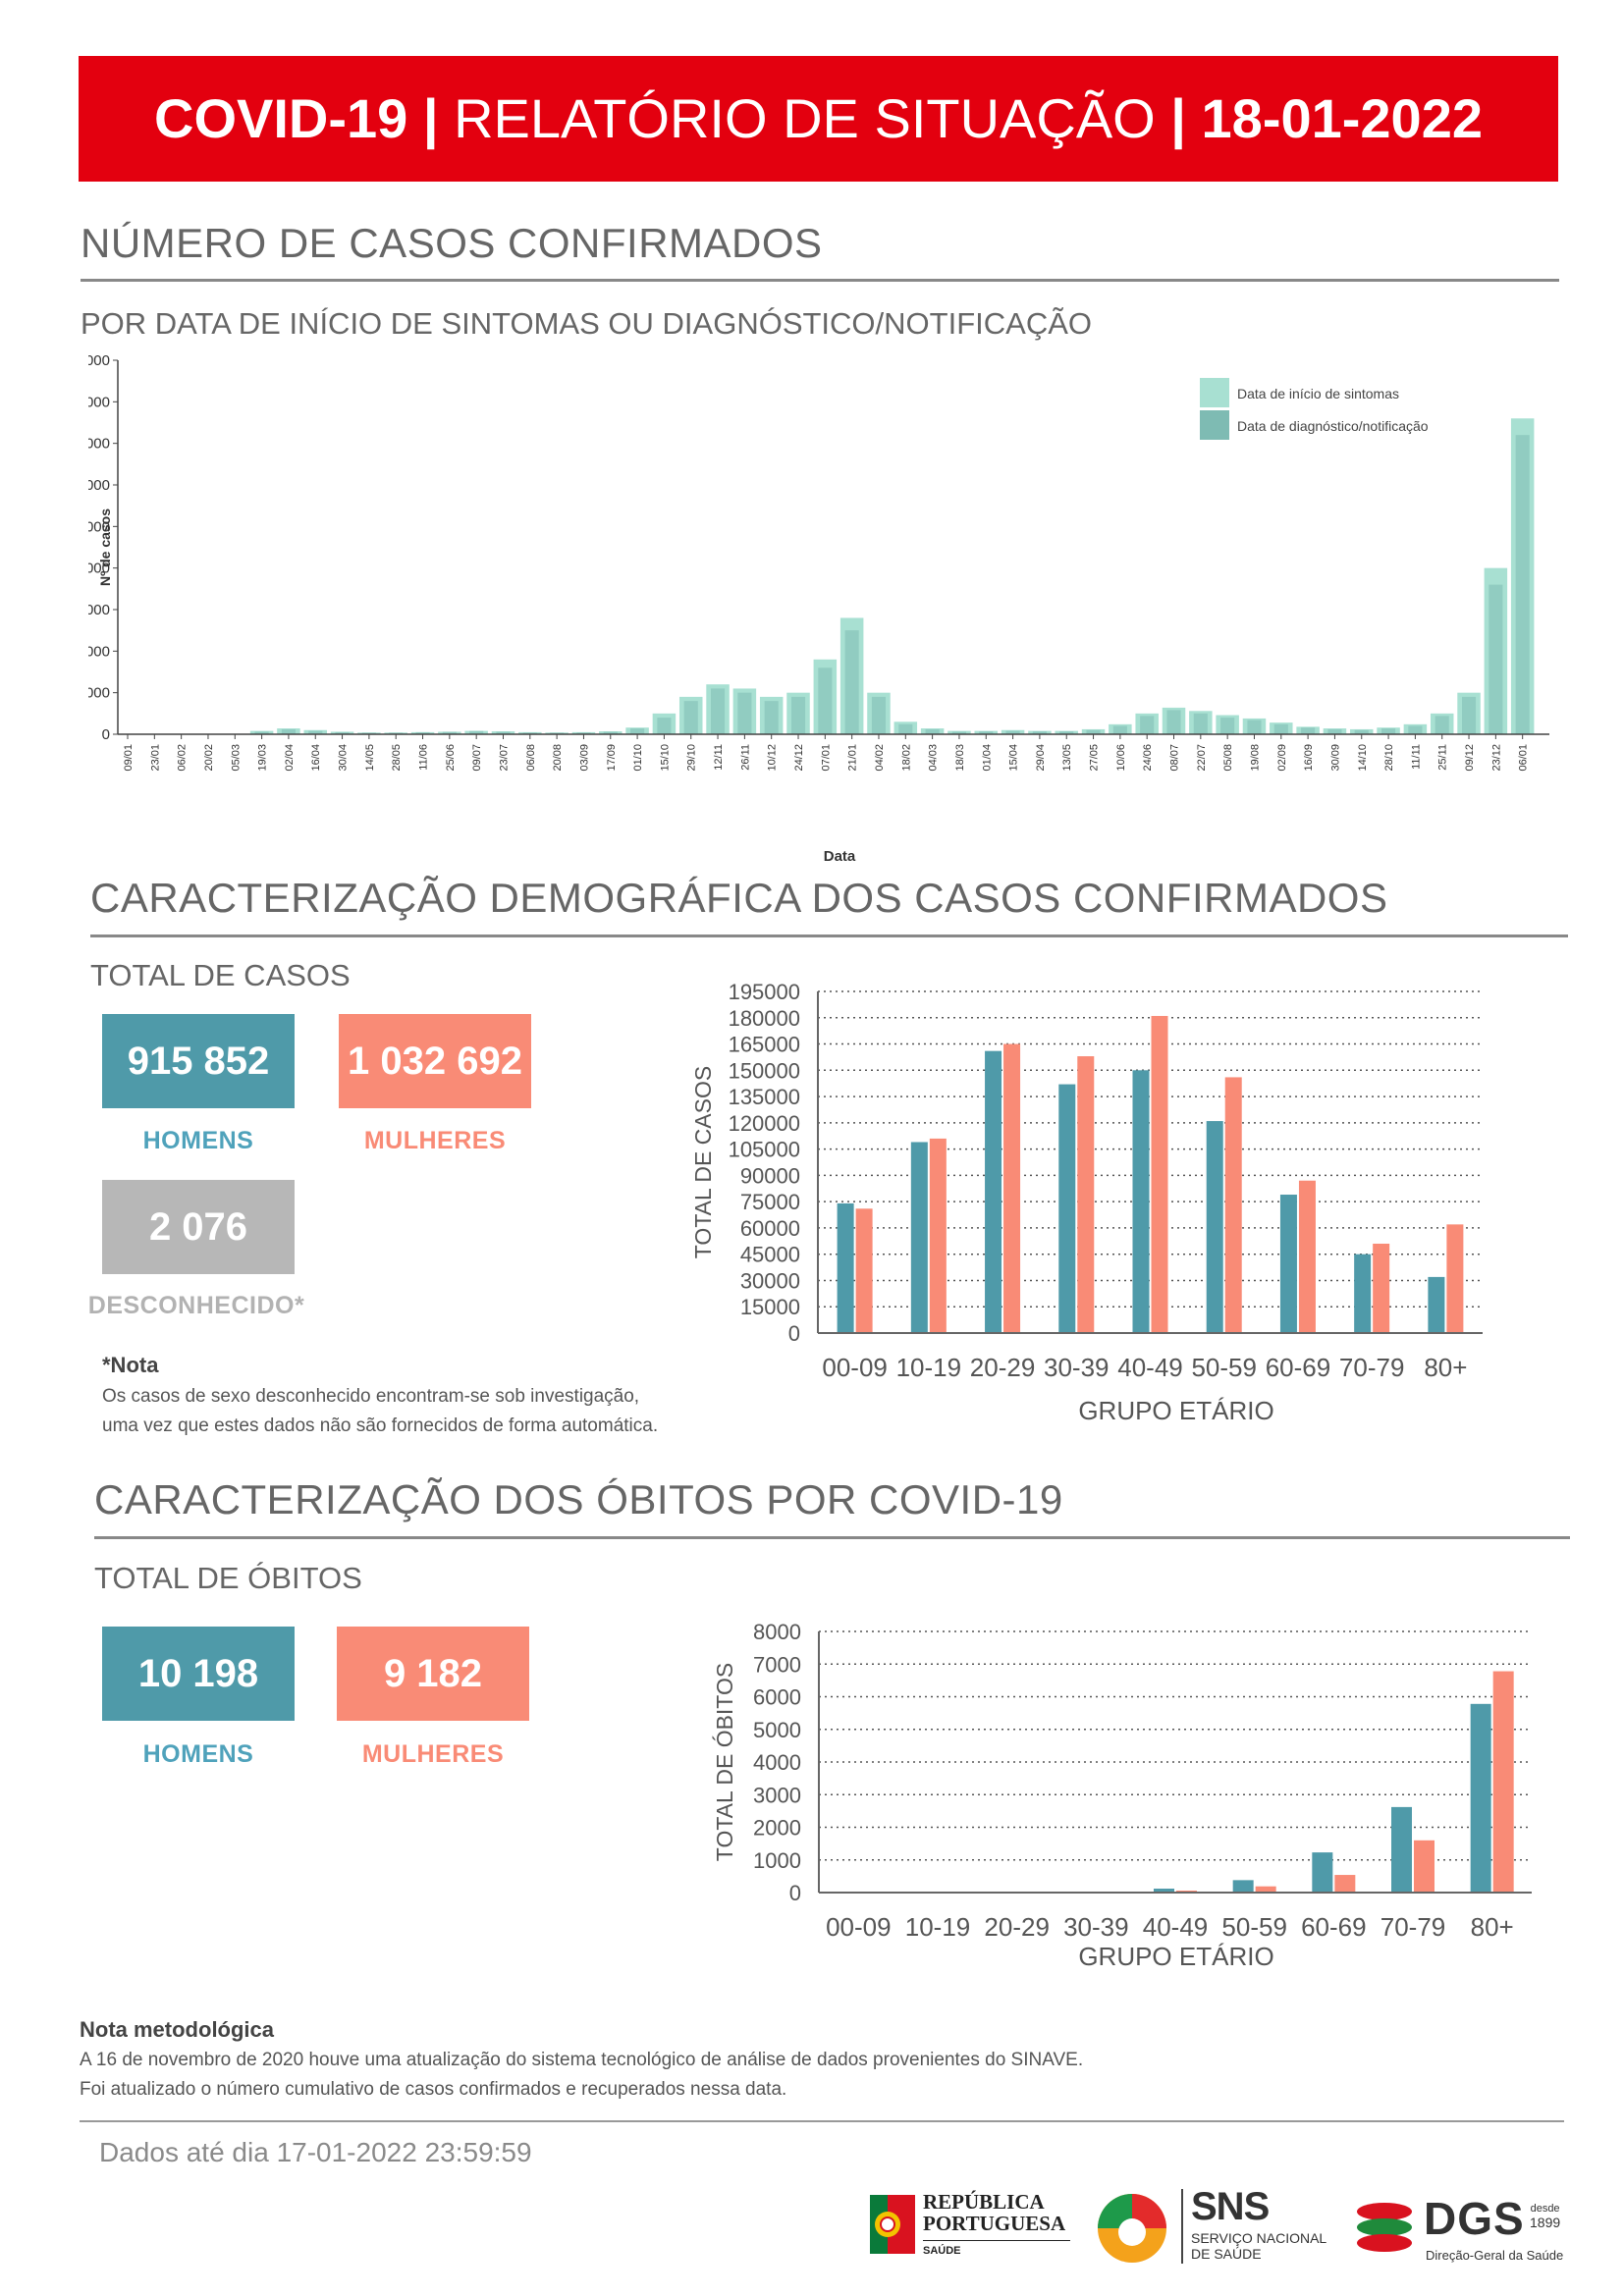  Describe the element at coordinates (1224, 1367) in the screenshot. I see `ca-xtick-label-5: 50-59` at that location.